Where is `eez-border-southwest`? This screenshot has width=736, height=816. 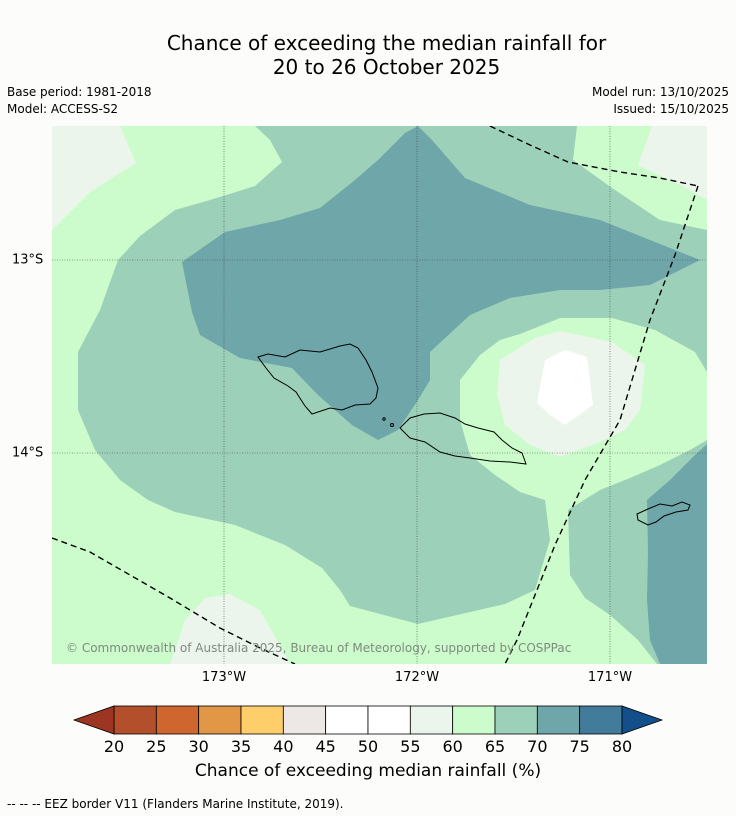 eez-border-southwest is located at coordinates (174, 600).